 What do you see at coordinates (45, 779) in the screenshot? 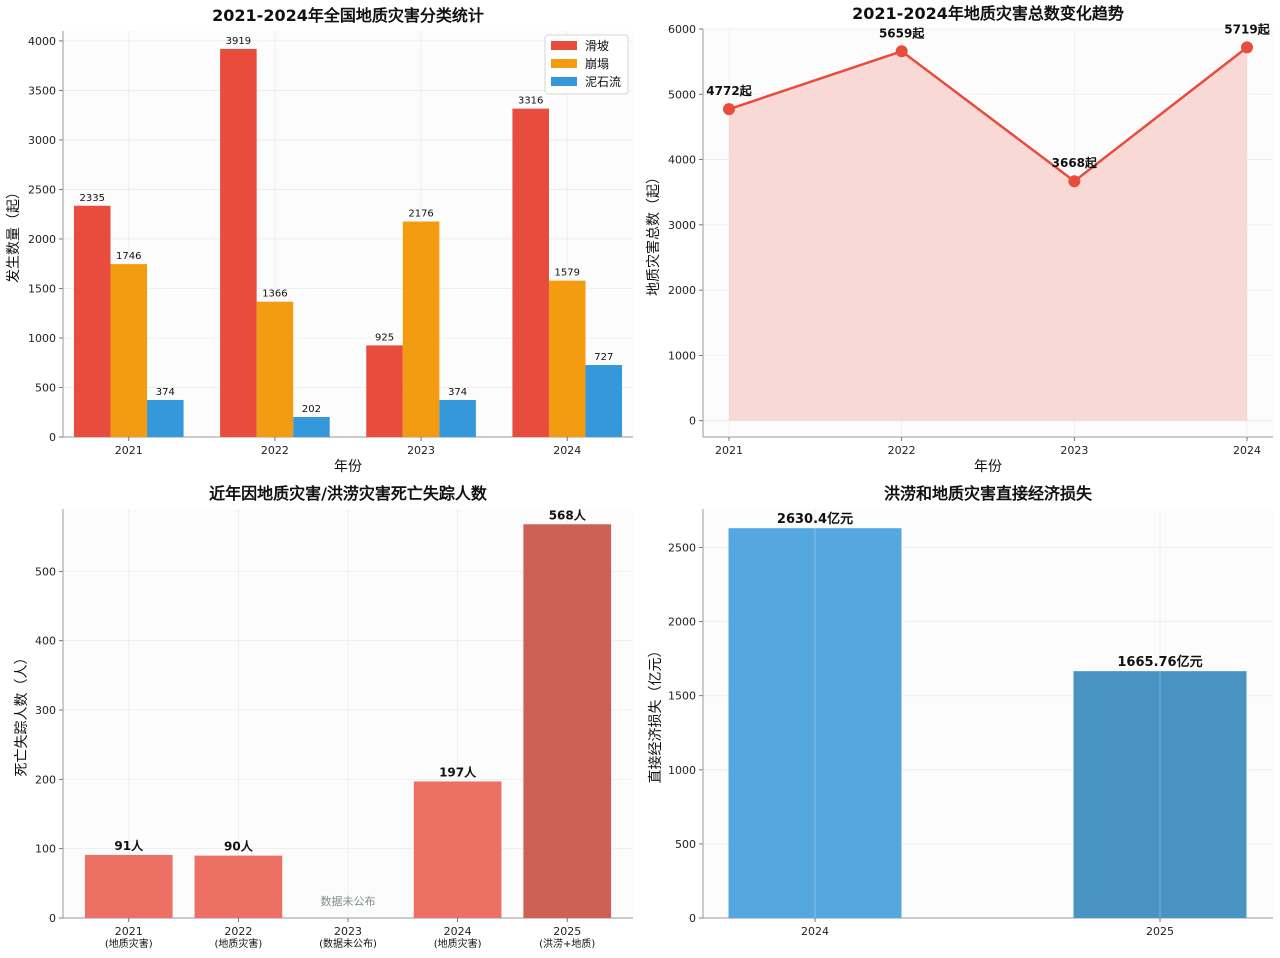
I see `c3-ytick-label: 200` at bounding box center [45, 779].